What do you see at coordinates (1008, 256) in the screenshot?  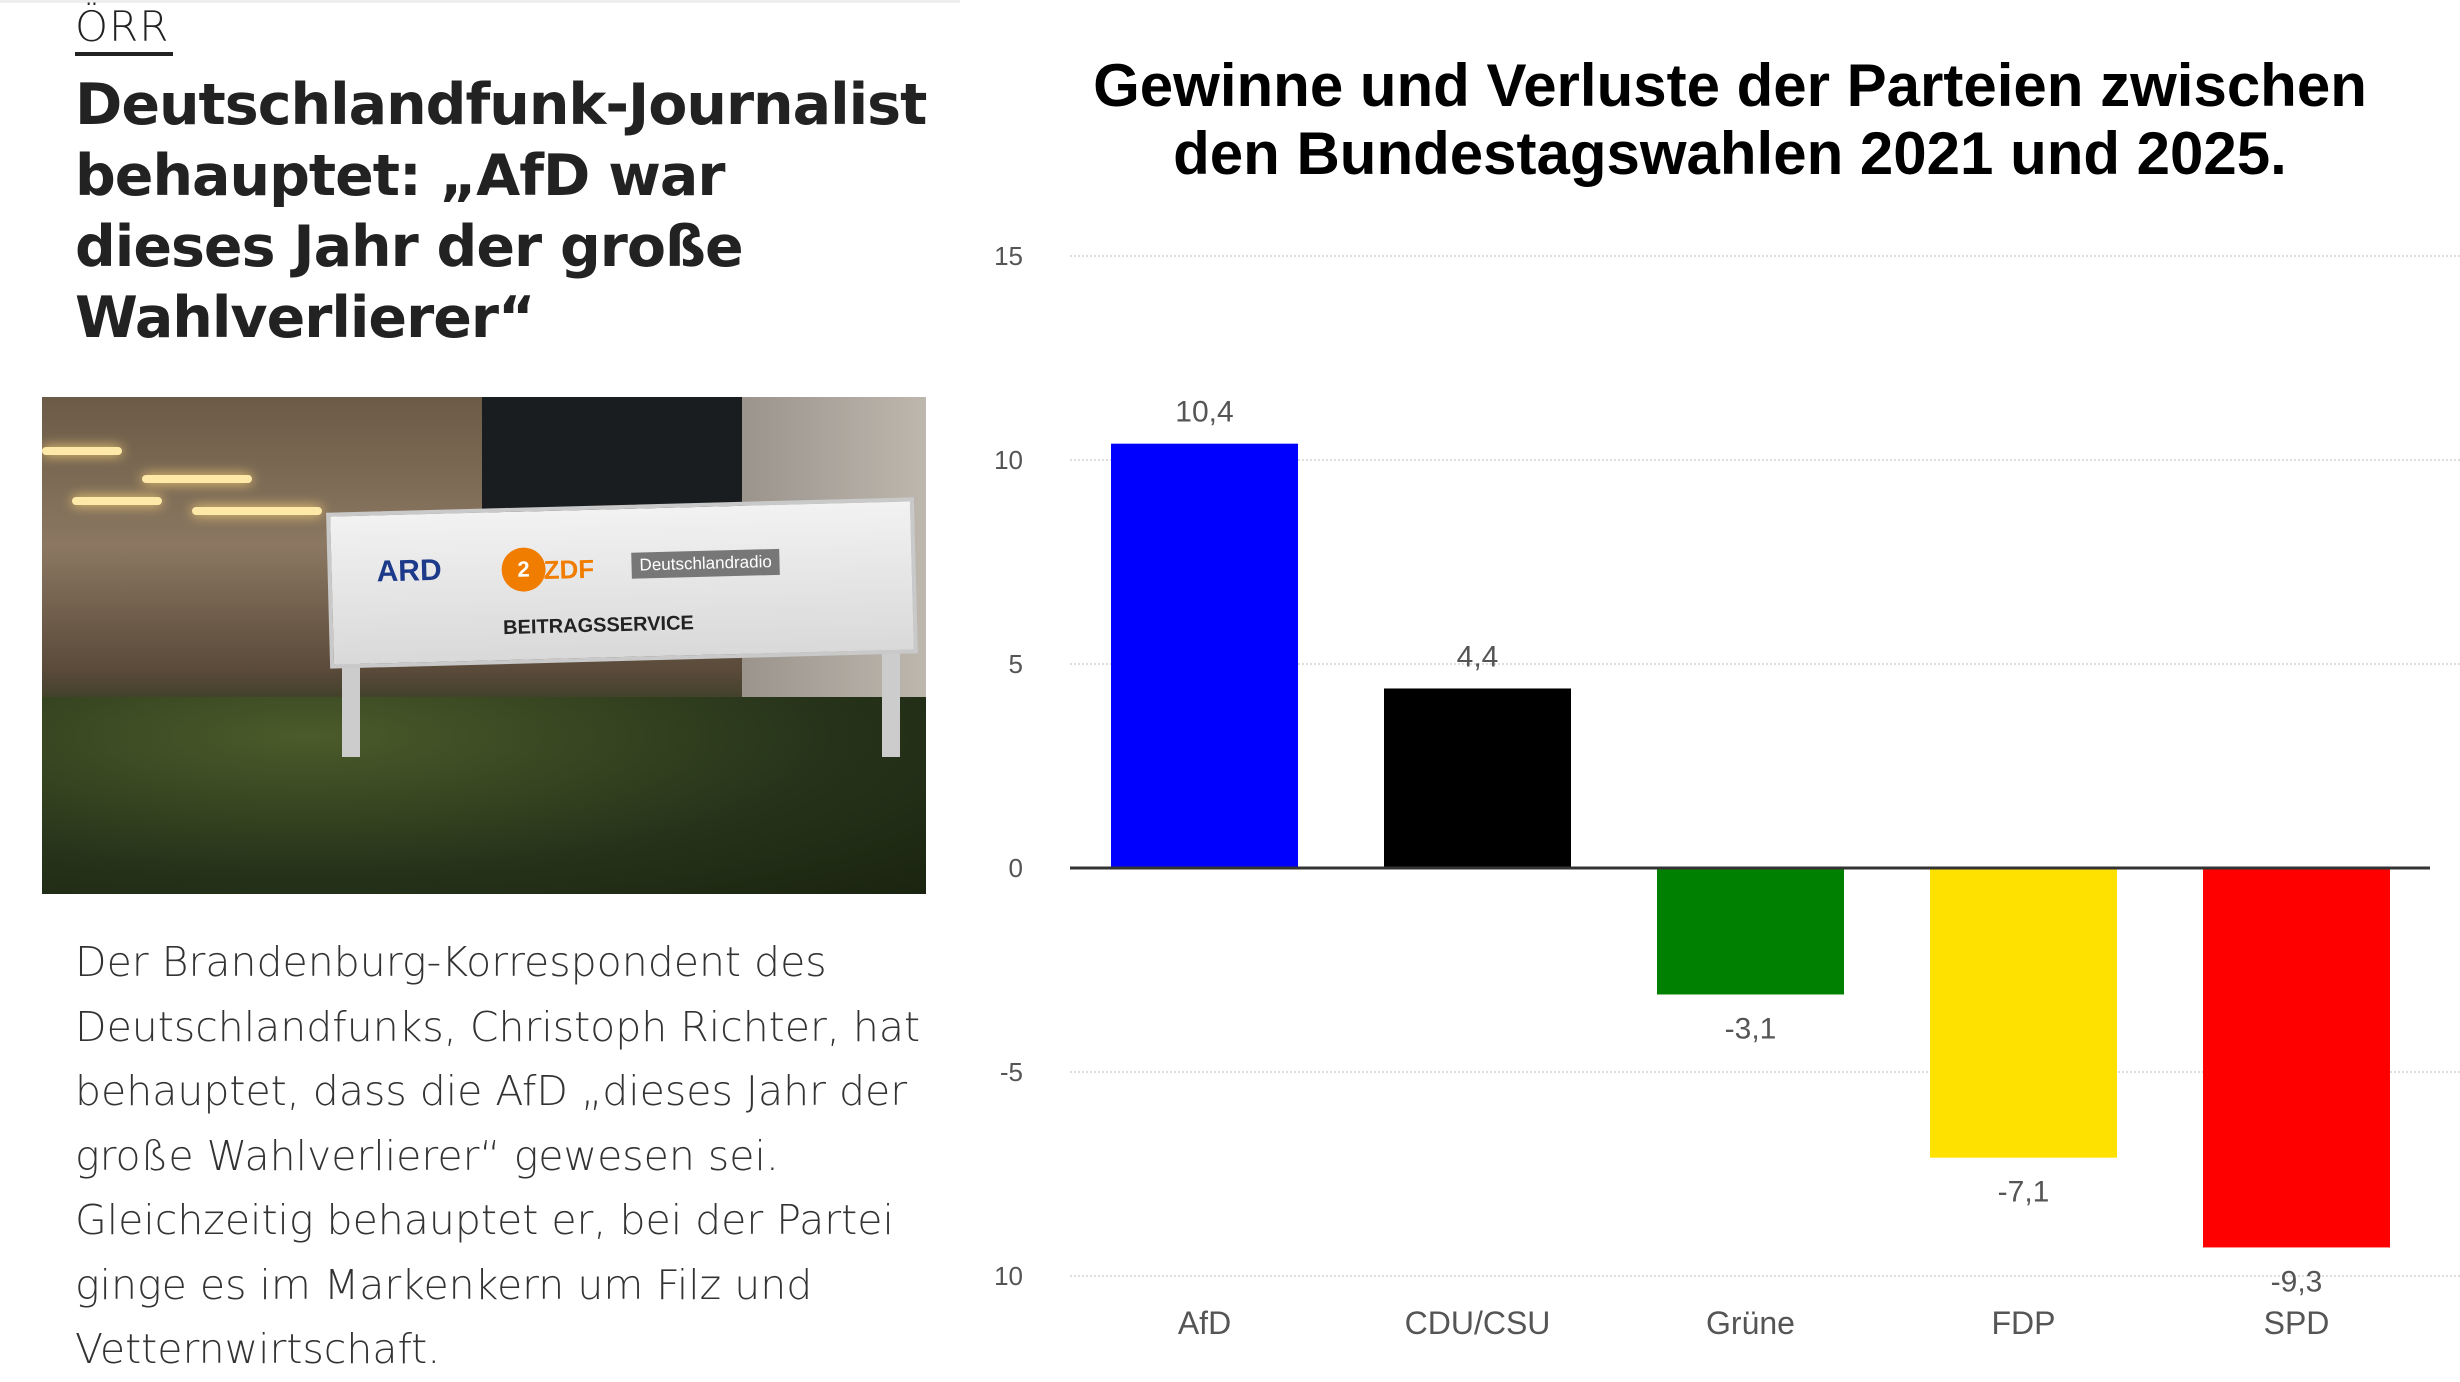 I see `y-tick-label: 15` at bounding box center [1008, 256].